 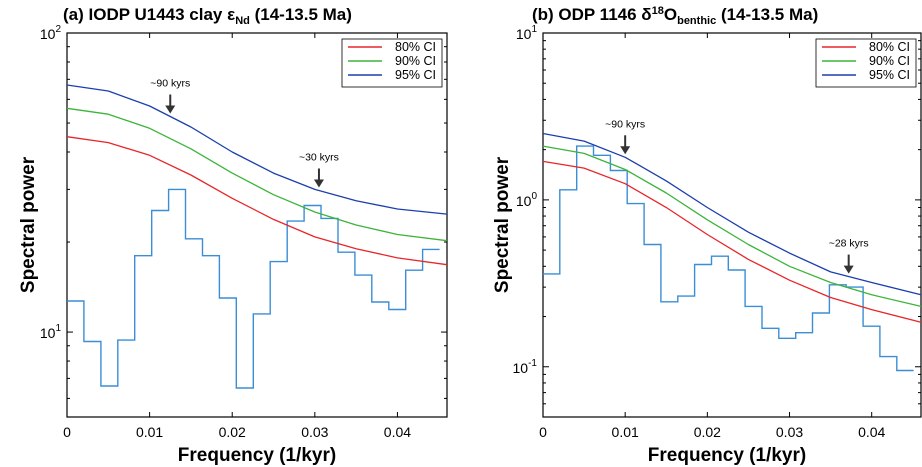 I want to click on panel-b-y-tick-label: 10¹, so click(x=527, y=33).